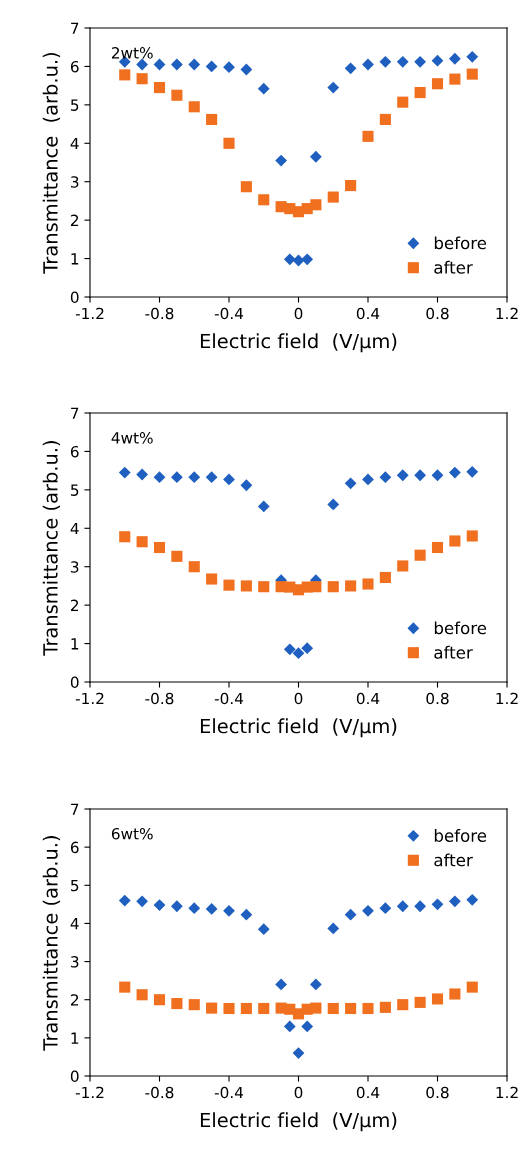  What do you see at coordinates (132, 833) in the screenshot?
I see `annotation: 6wt%` at bounding box center [132, 833].